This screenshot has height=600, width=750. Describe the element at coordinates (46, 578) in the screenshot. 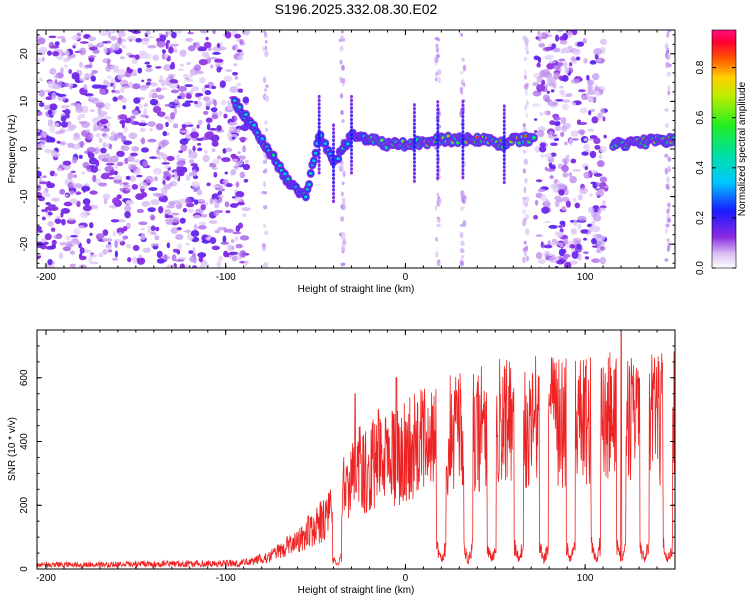

I see `snr-xtick-label: -200` at that location.